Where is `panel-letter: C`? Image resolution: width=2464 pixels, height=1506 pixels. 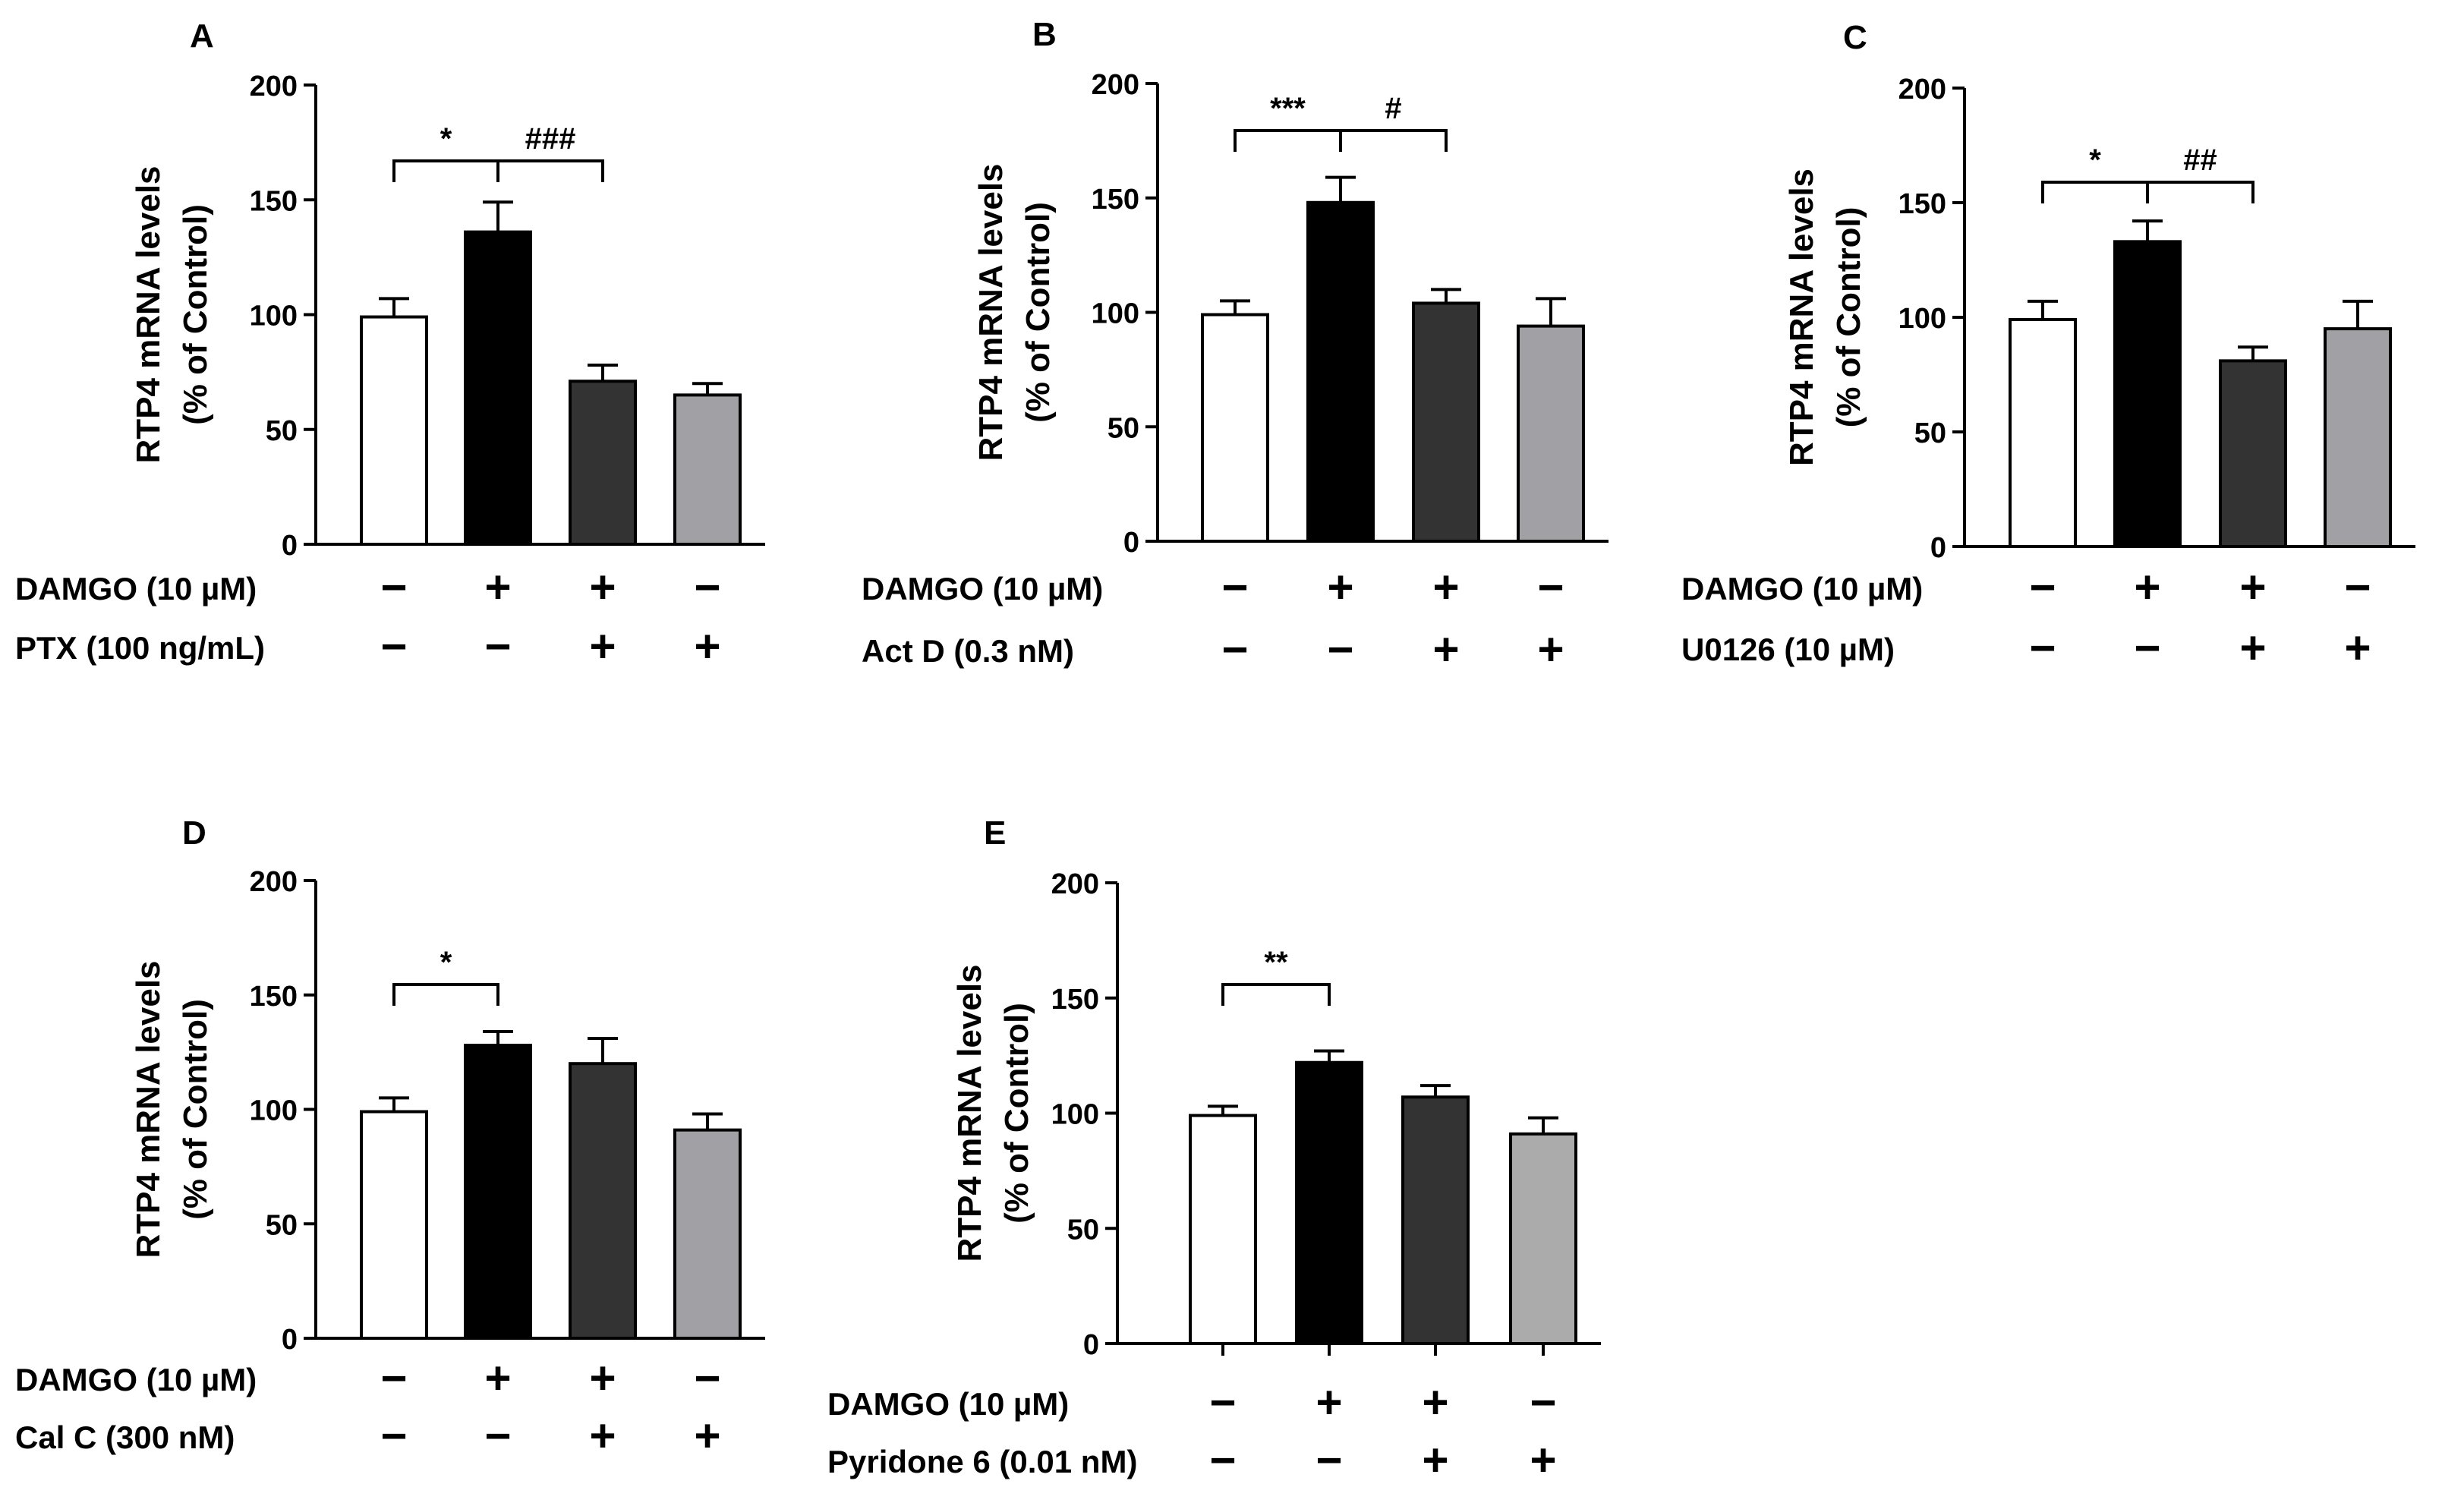
panel-letter: C is located at coordinates (1855, 37).